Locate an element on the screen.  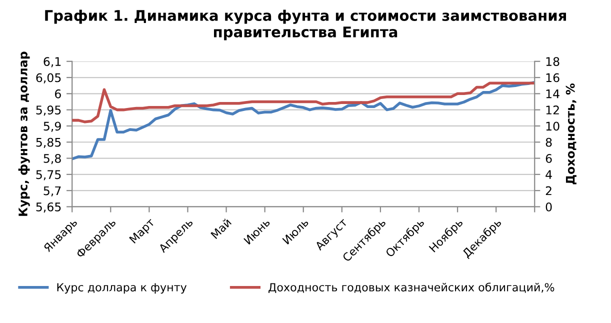
y-tick-label: 5,65 is located at coordinates (48, 207).